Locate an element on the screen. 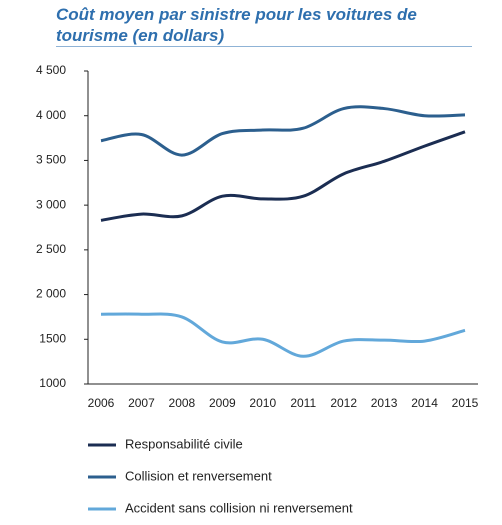  y-tick-label: 1000 is located at coordinates (52, 383).